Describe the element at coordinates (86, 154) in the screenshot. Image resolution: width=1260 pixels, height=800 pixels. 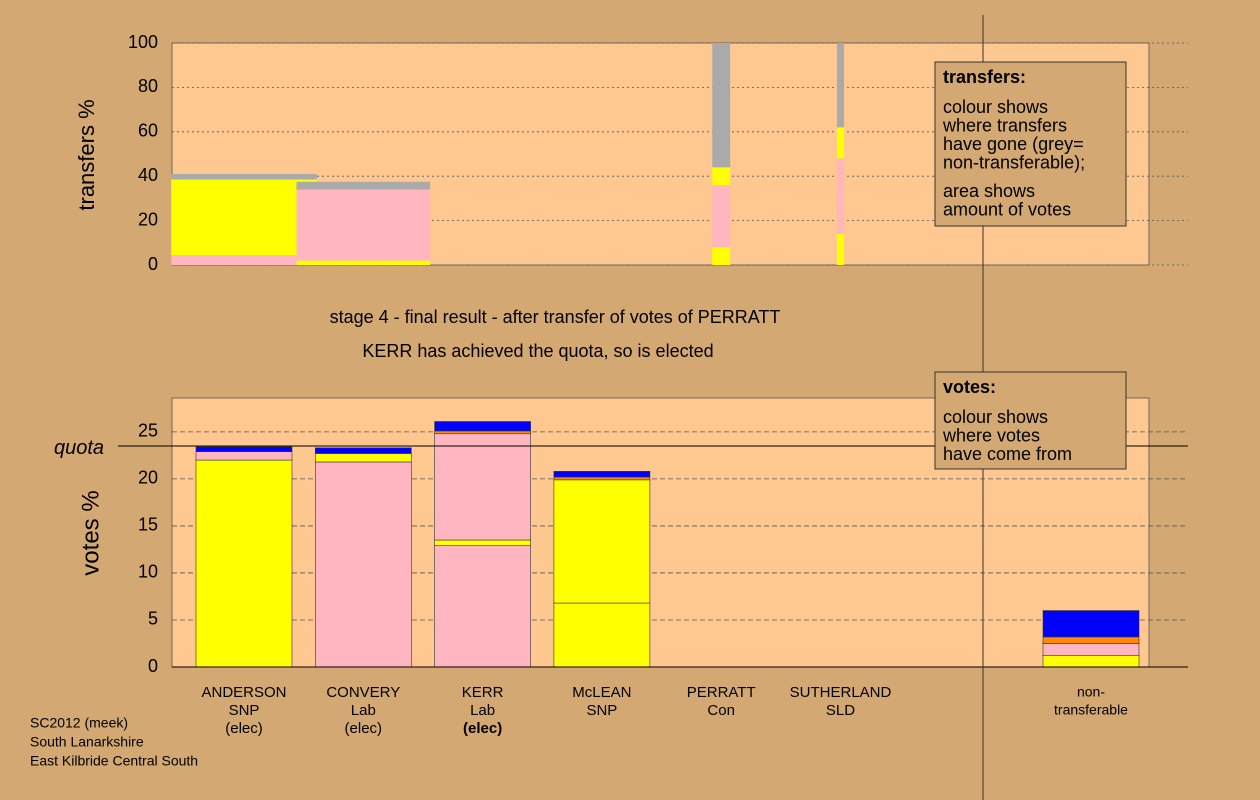
I see `y-axis-label: transfers %` at that location.